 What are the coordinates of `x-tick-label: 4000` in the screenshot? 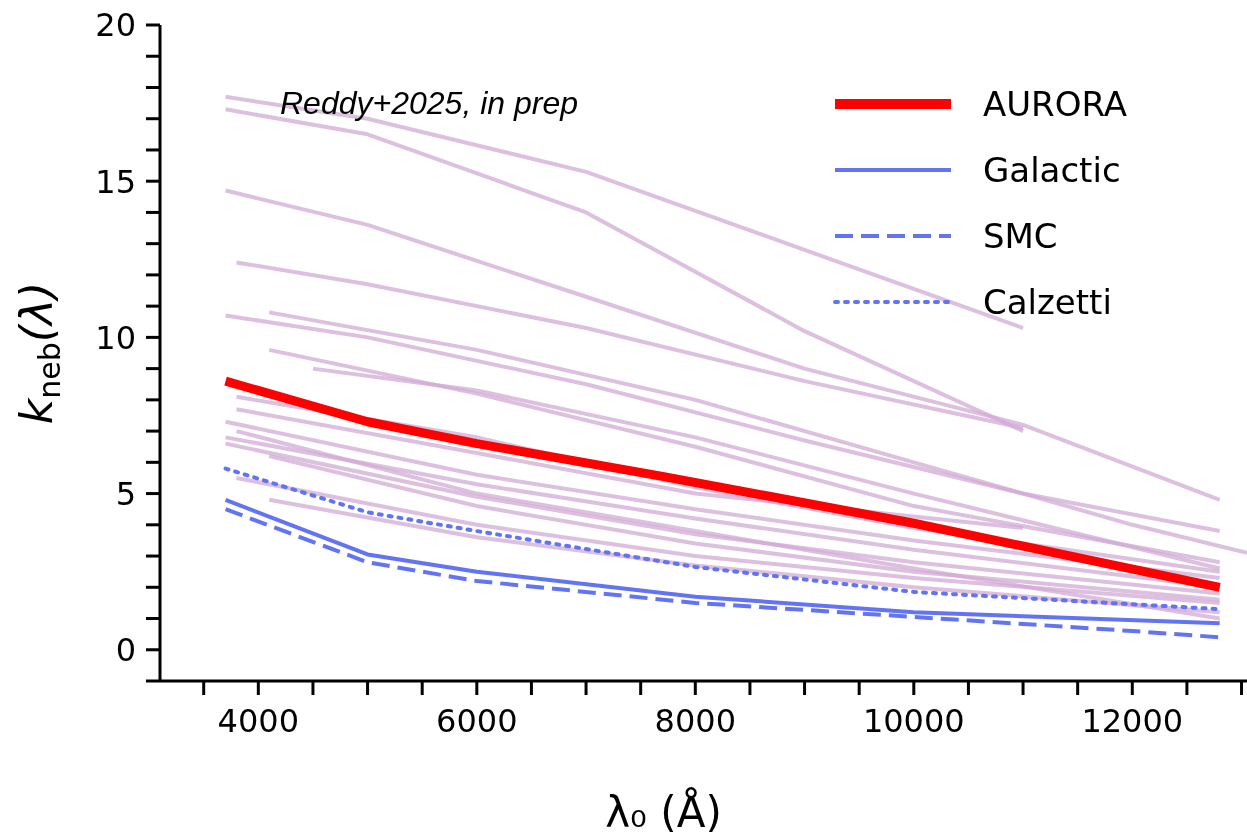 It's located at (258, 720).